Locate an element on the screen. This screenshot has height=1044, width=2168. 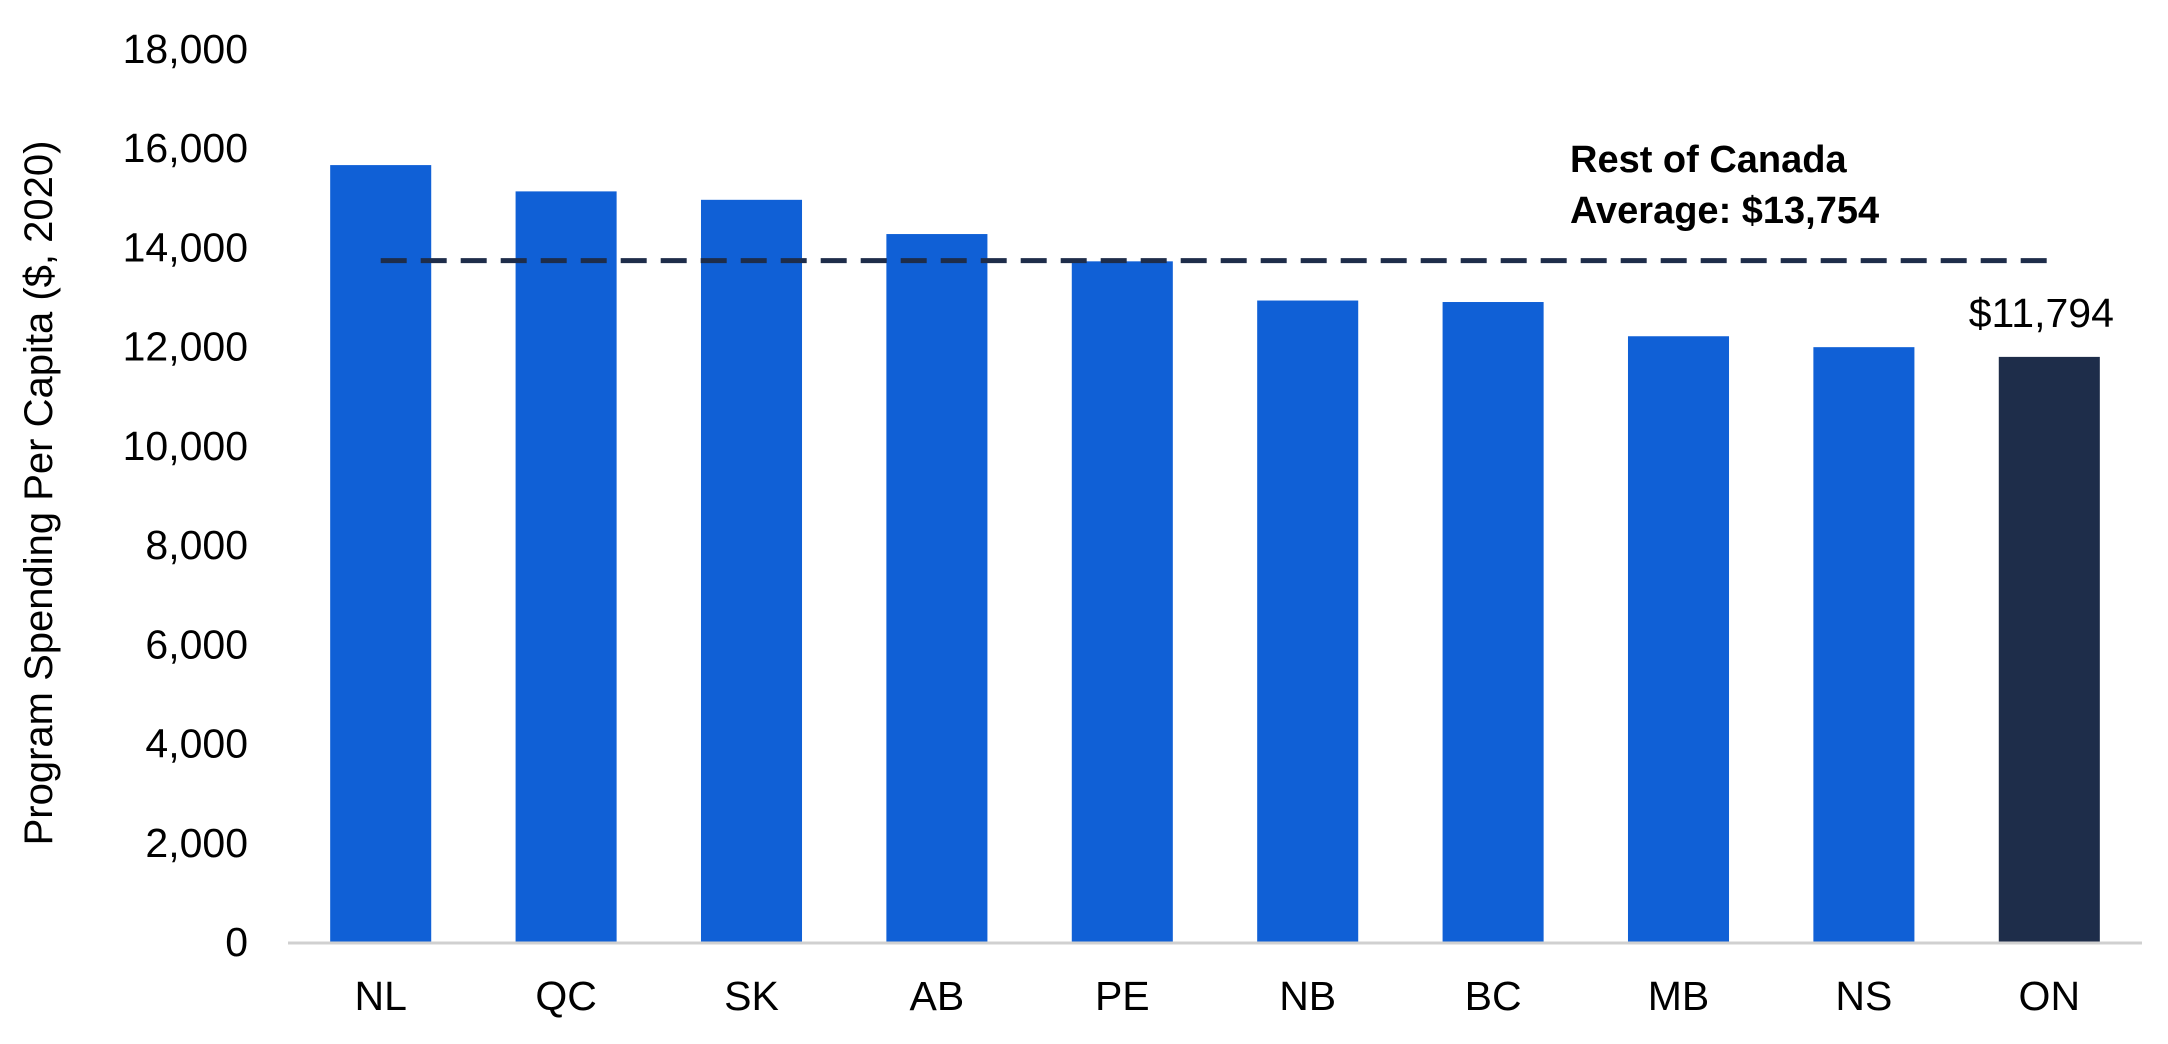
data-label-on: $11,794 is located at coordinates (2041, 313).